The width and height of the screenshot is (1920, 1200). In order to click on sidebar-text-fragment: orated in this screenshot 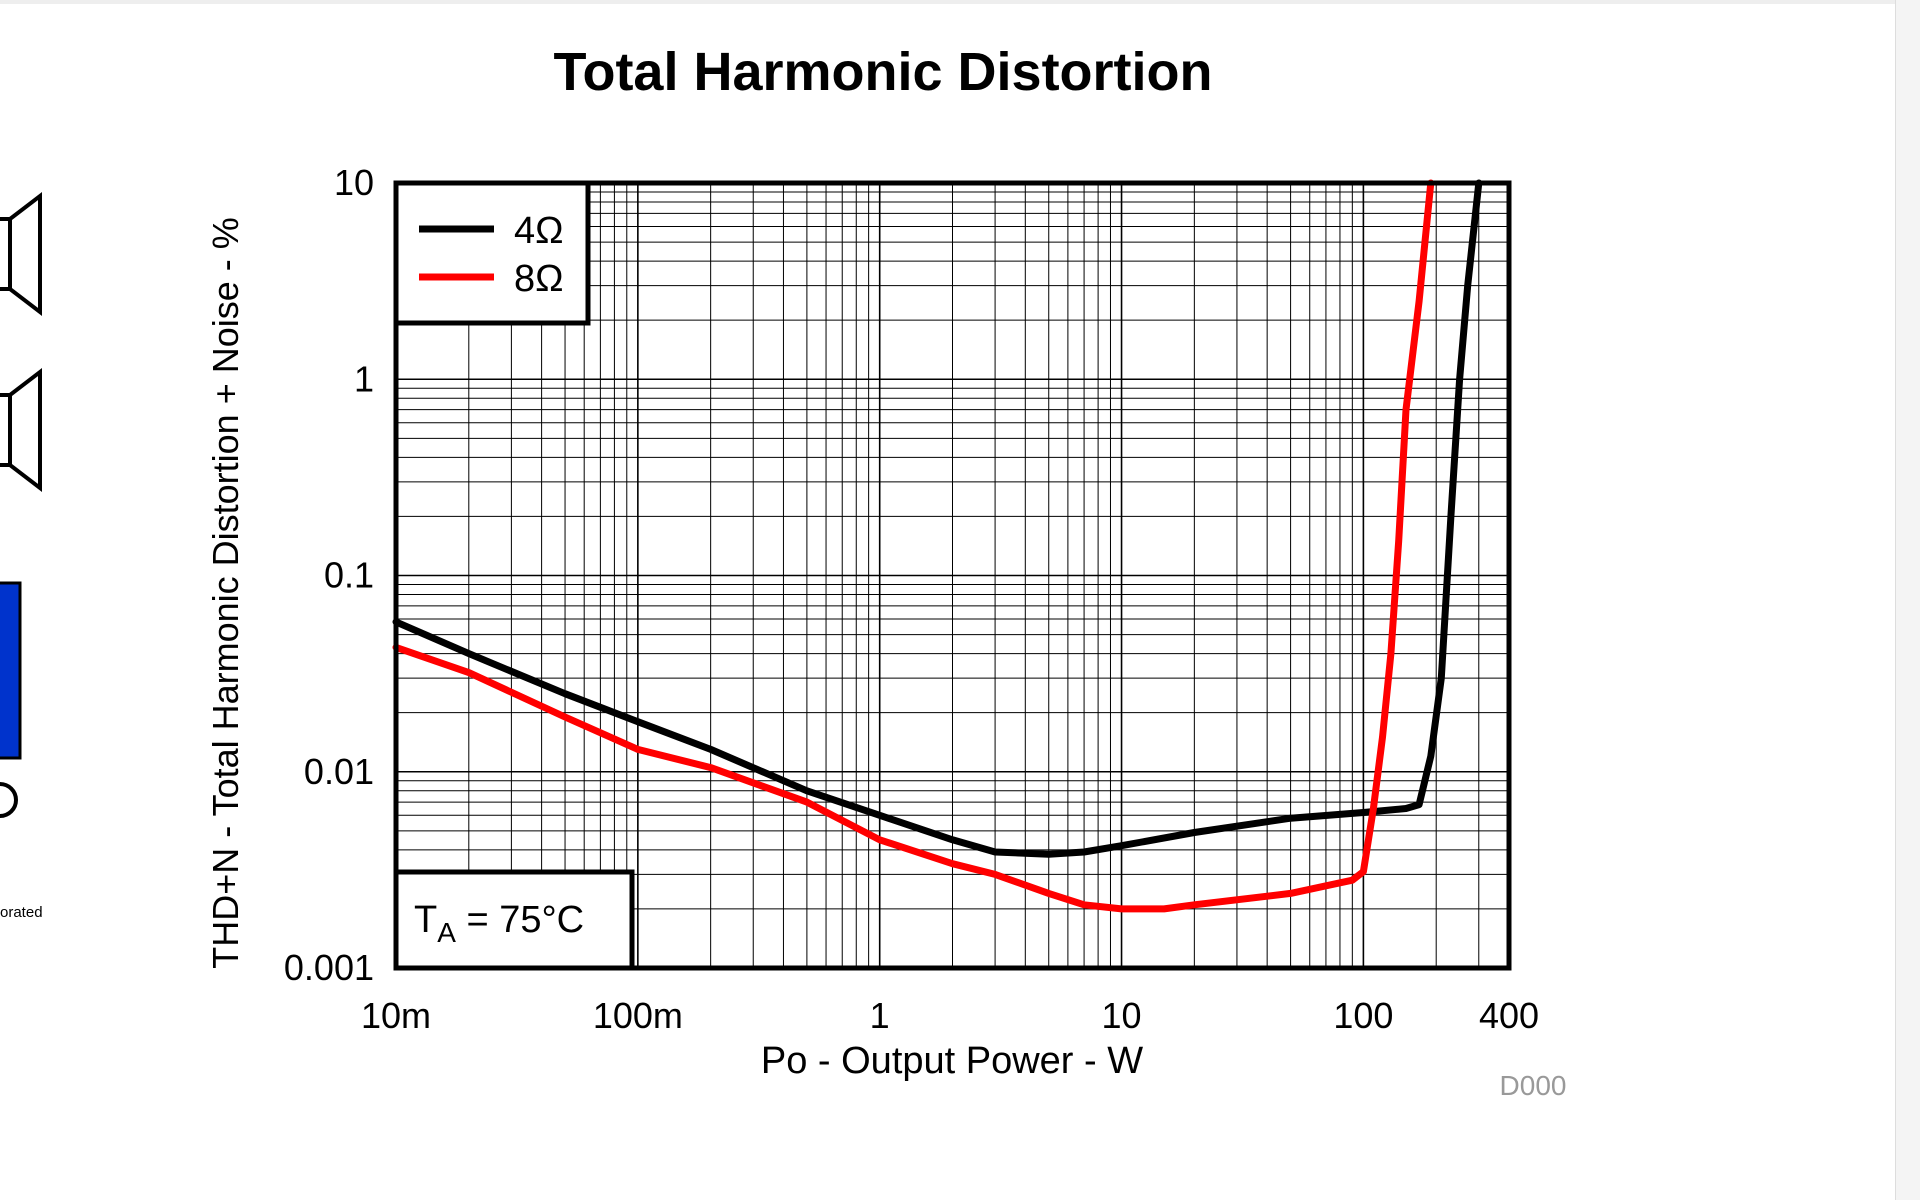, I will do `click(21, 912)`.